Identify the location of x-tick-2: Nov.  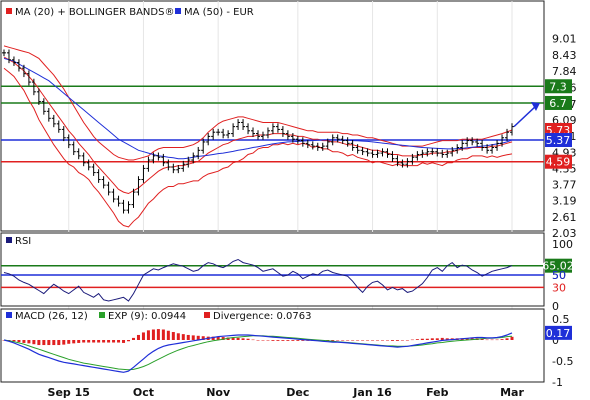
(218, 392).